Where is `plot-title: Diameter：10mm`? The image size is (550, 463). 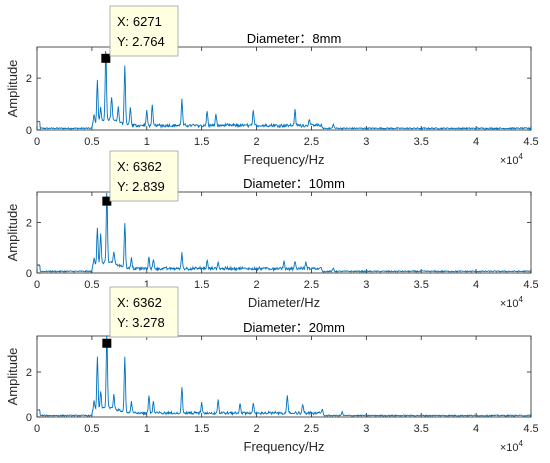
plot-title: Diameter：10mm is located at coordinates (294, 183).